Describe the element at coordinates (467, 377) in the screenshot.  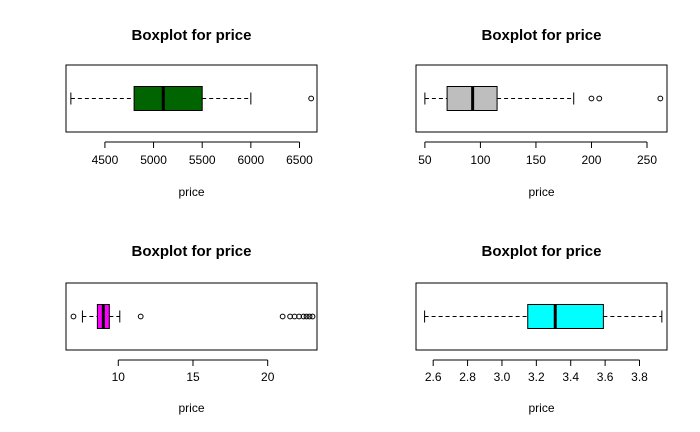
I see `x-tick-label: 2.8` at that location.